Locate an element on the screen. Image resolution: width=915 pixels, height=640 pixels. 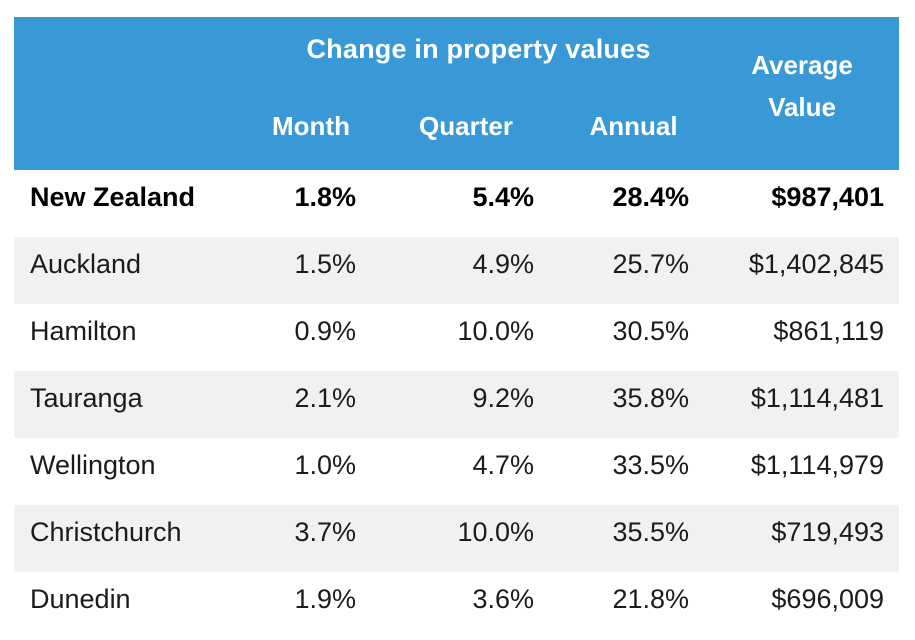
table-row-hamilton: Hamilton 0.9% 10.0% 30.5% $861,119 is located at coordinates (457, 337).